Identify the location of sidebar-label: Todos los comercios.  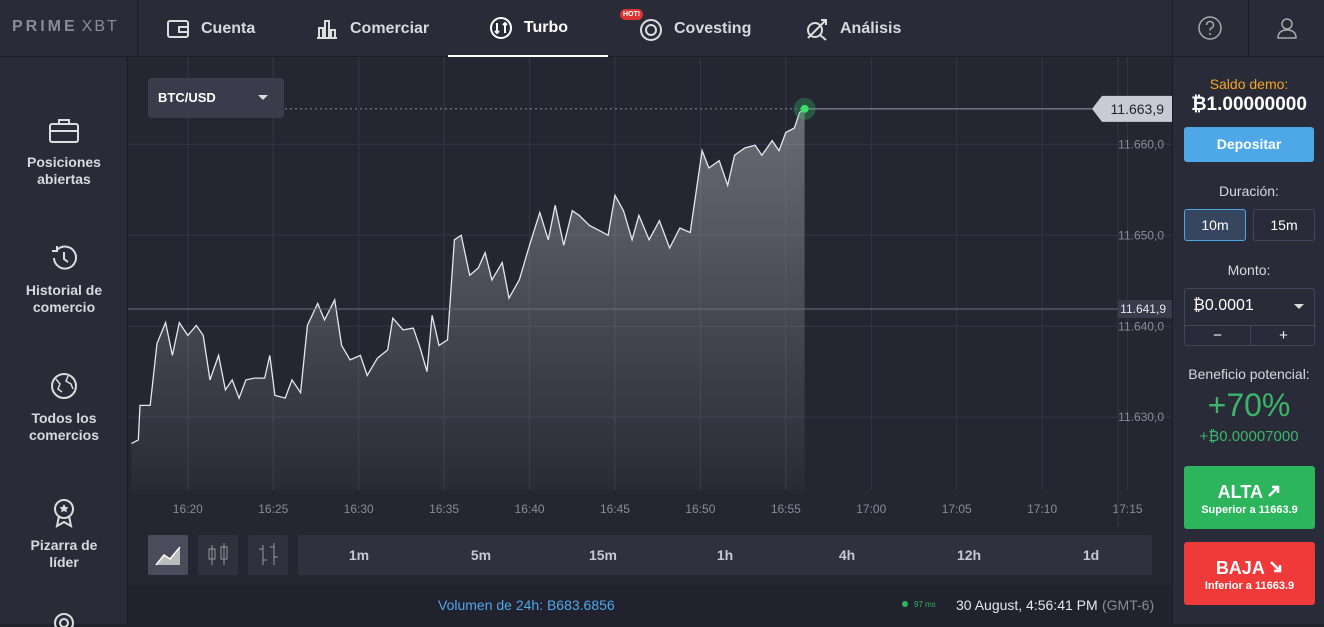
(64, 426).